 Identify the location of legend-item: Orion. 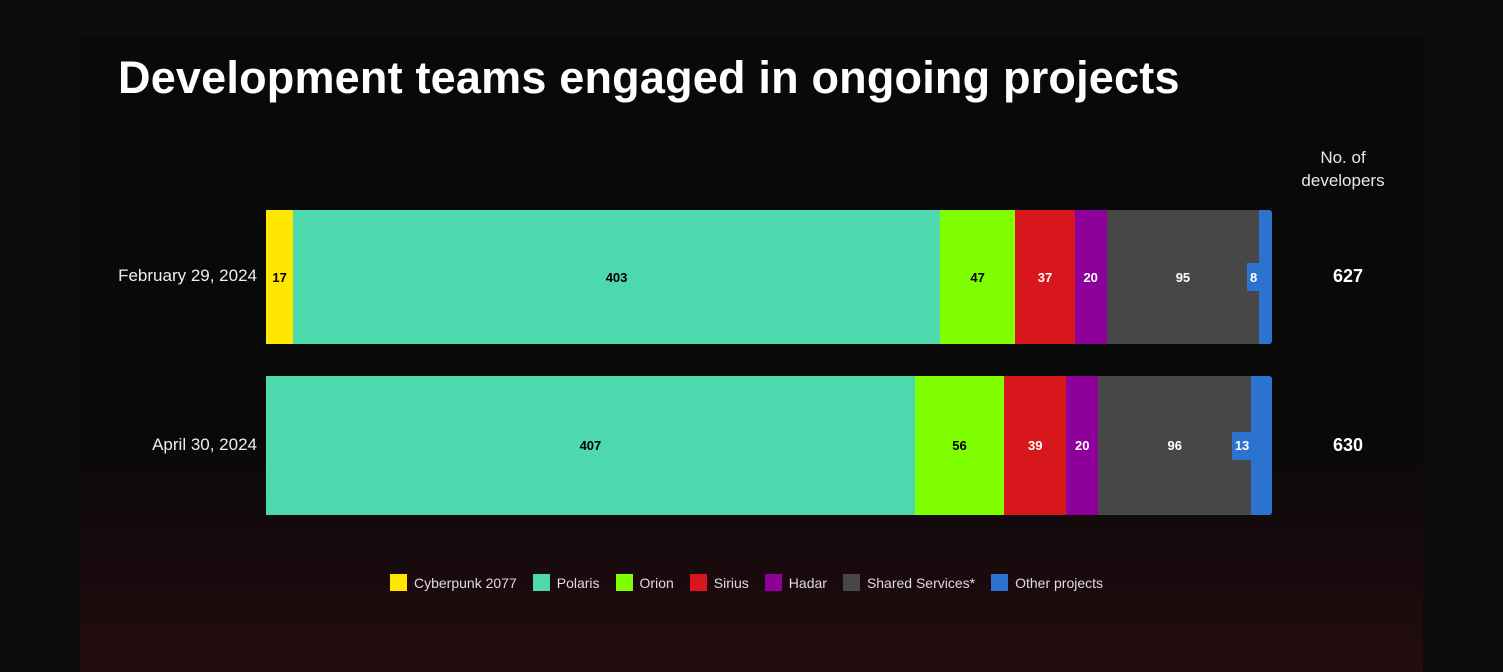
(644, 582).